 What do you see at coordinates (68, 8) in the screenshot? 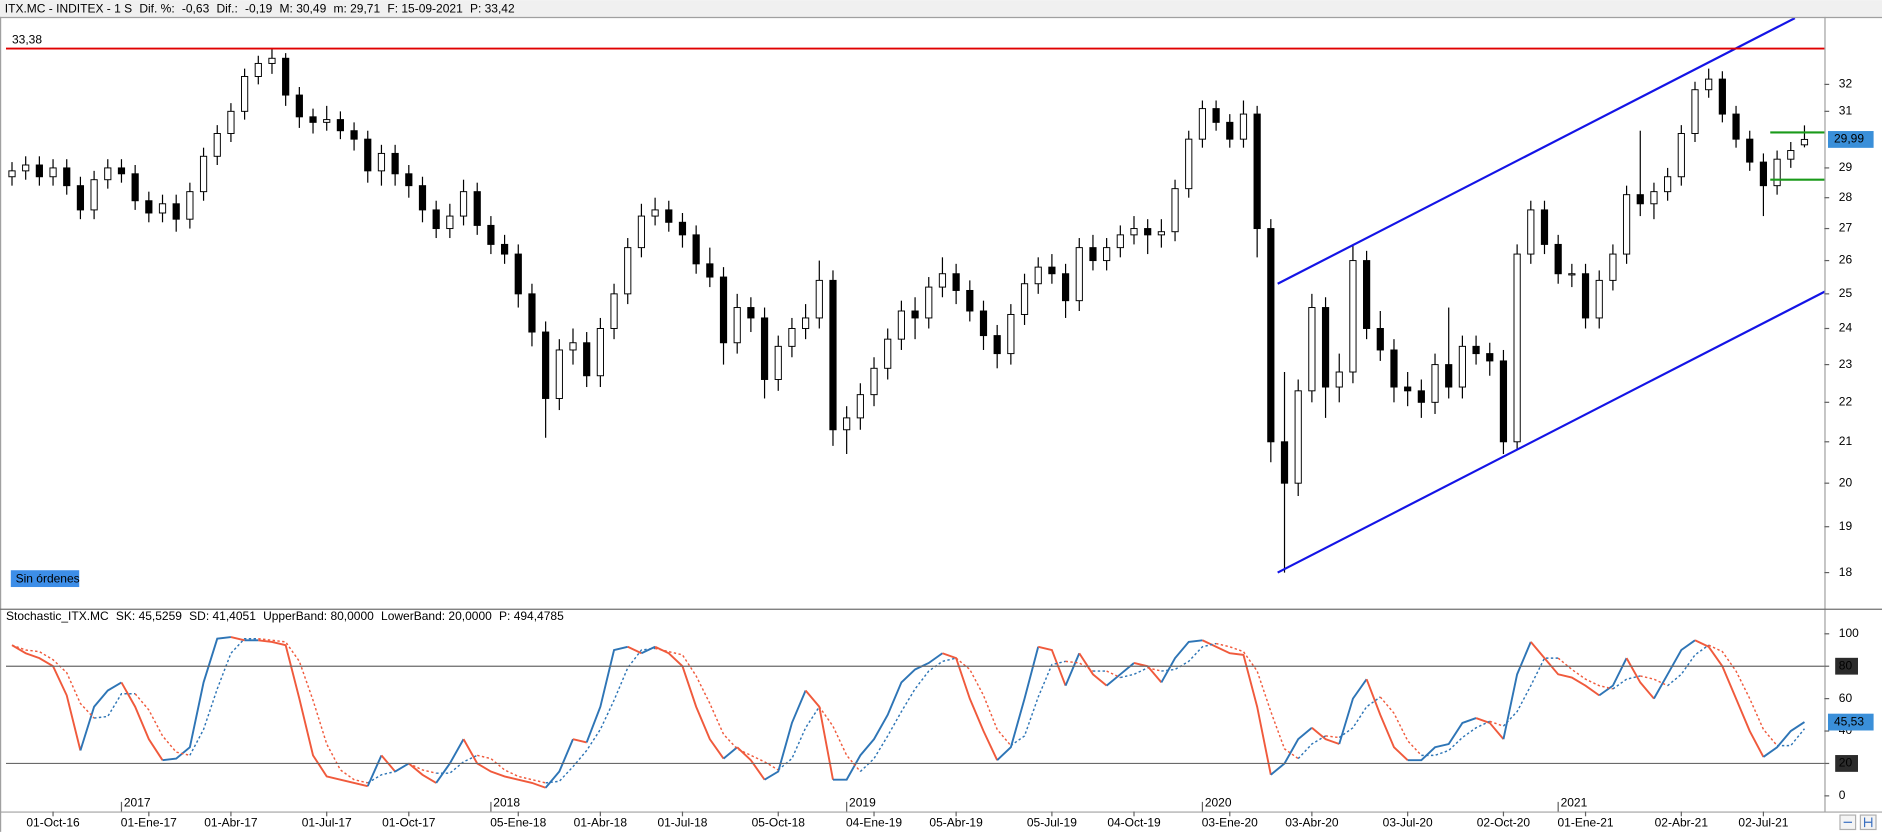
I see `title-part: ITX.MC - INDITEX - 1 S` at bounding box center [68, 8].